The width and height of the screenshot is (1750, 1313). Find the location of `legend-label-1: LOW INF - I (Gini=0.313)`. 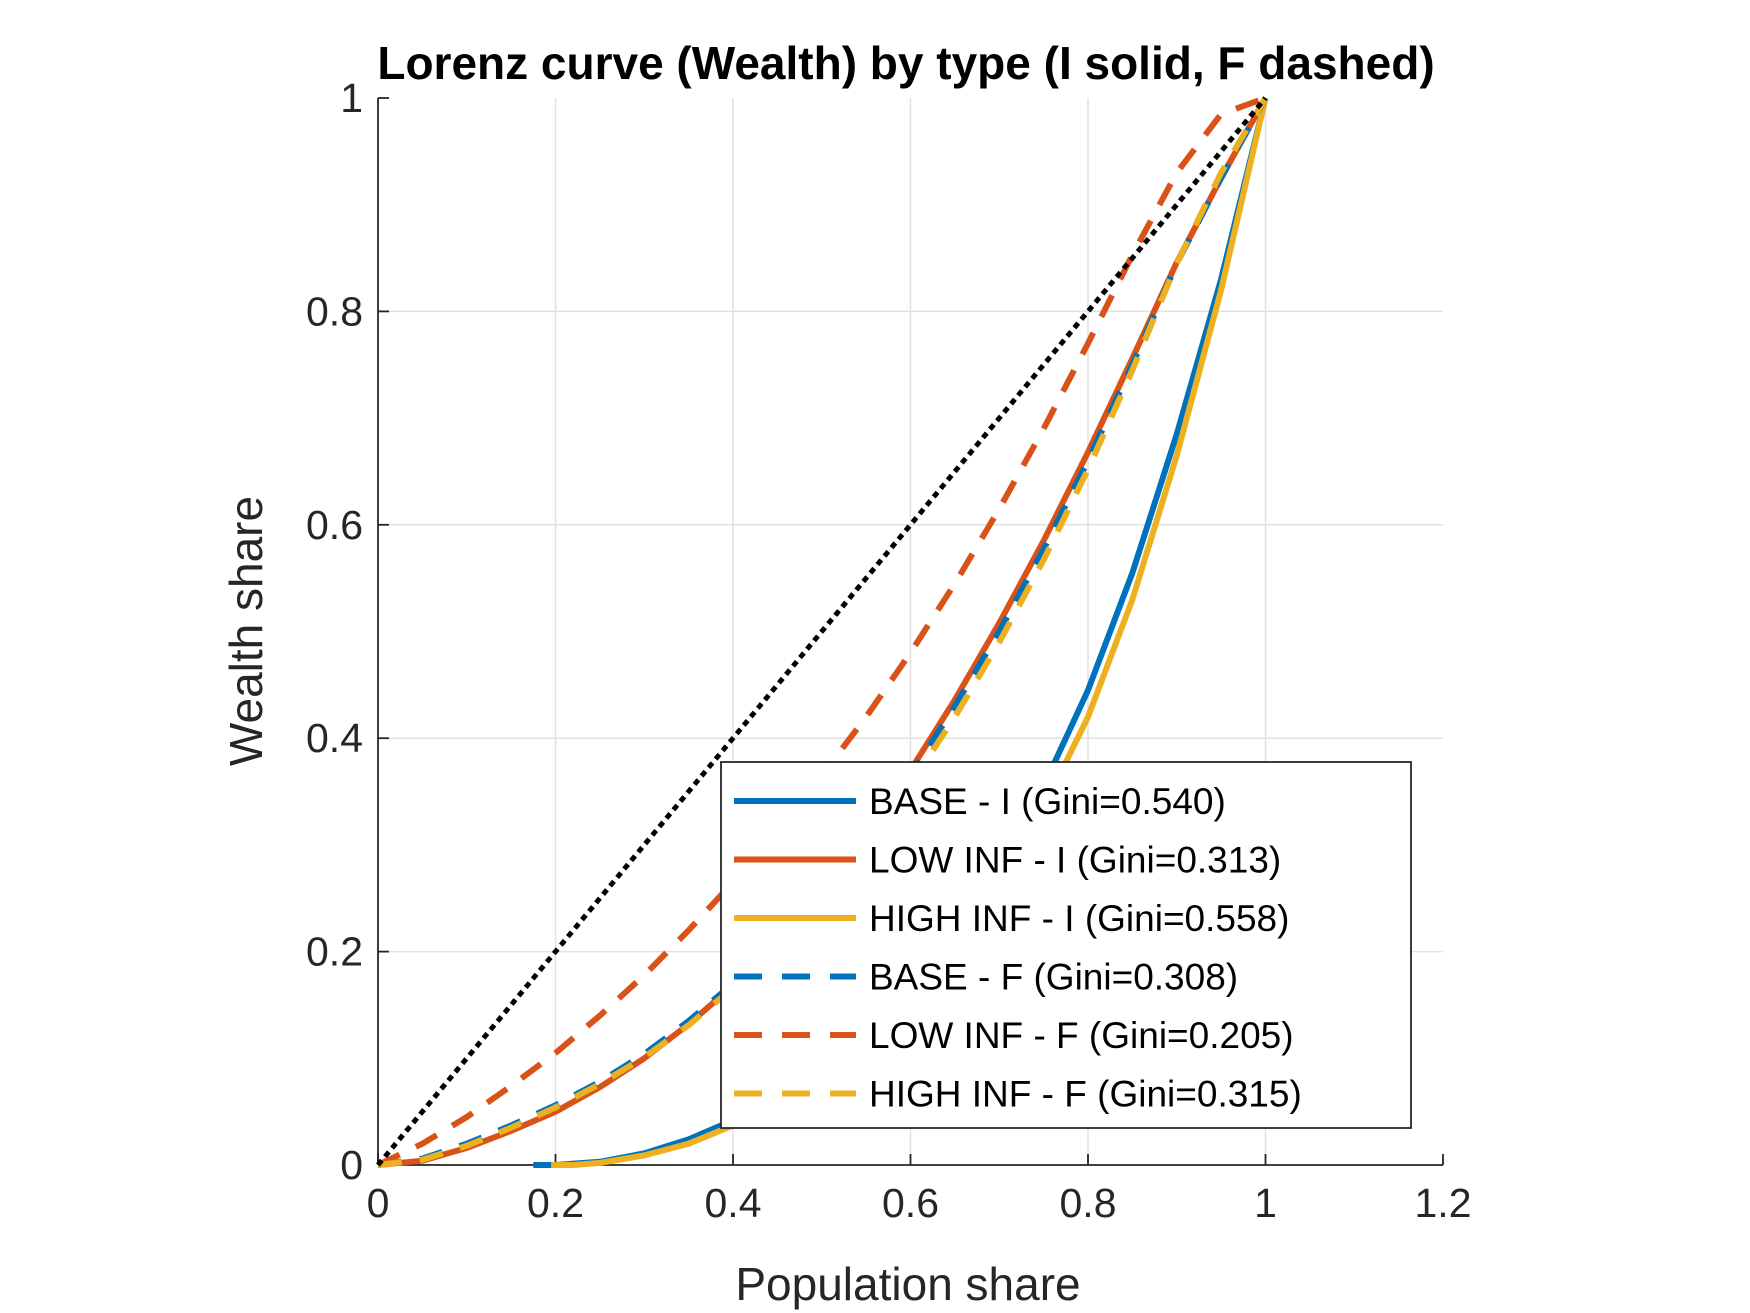

legend-label-1: LOW INF - I (Gini=0.313) is located at coordinates (1075, 860).